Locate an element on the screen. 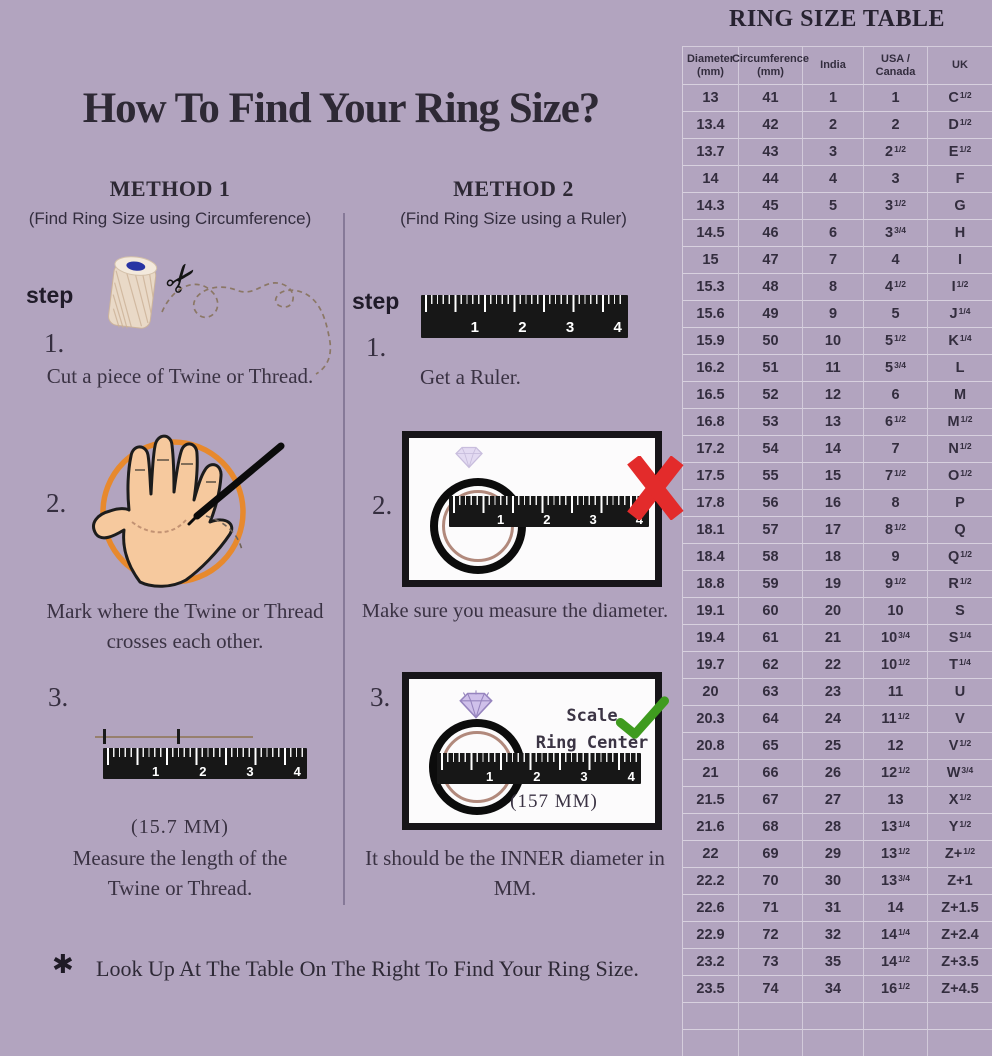 This screenshot has height=1056, width=992. table-cell: 45 is located at coordinates (771, 206).